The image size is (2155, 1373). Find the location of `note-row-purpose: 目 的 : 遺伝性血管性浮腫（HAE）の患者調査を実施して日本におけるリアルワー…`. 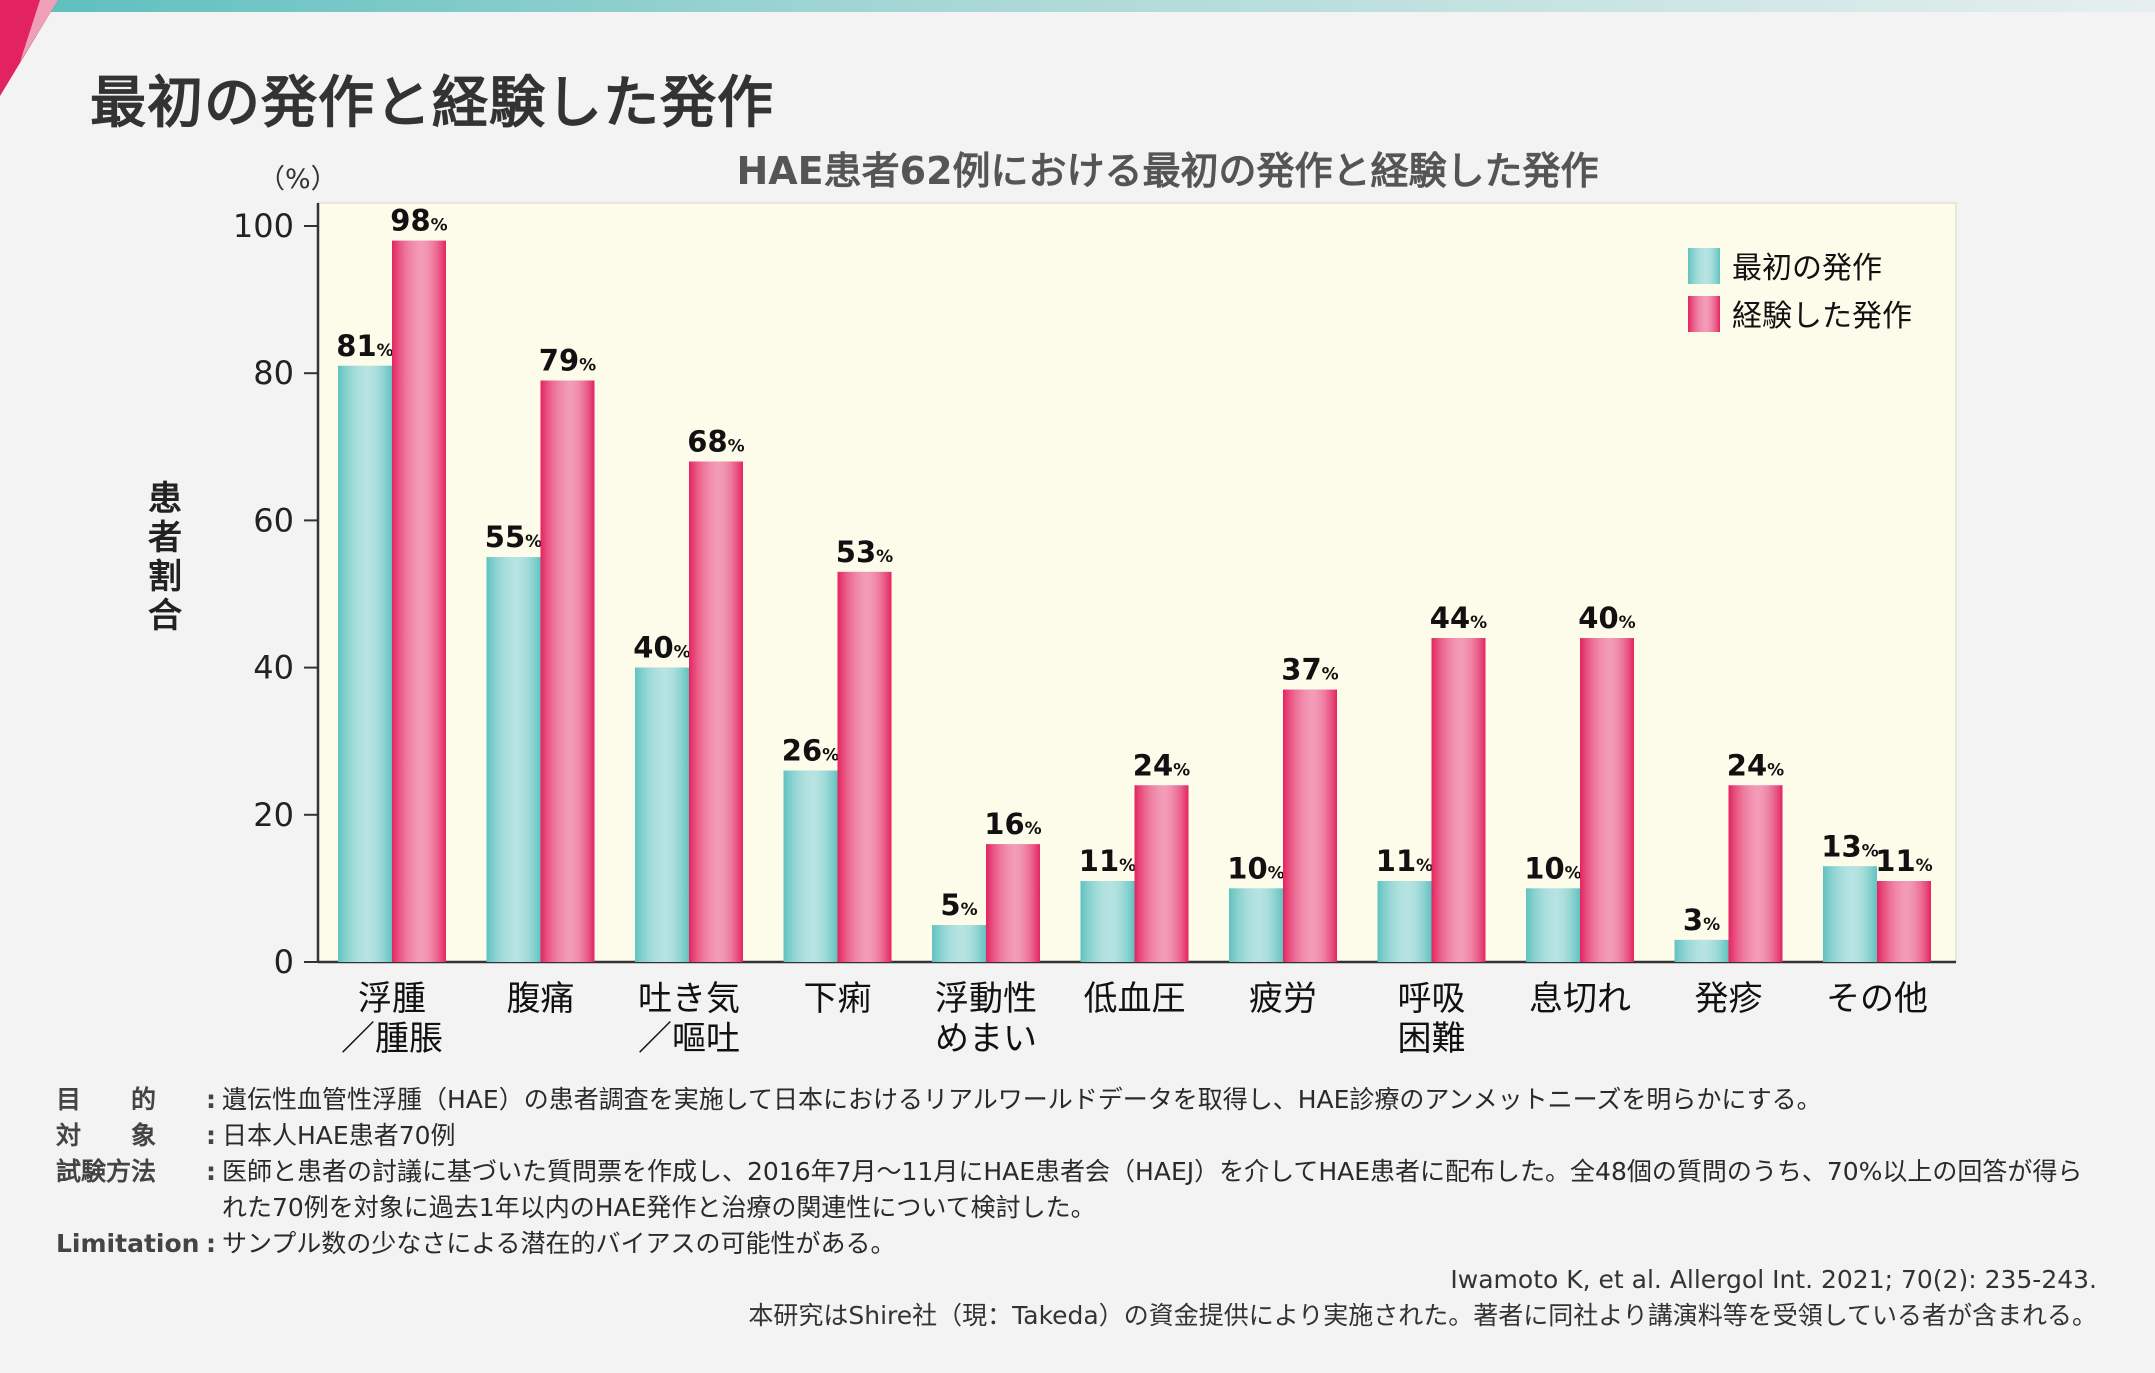

note-row-purpose: 目 的 : 遺伝性血管性浮腫（HAE）の患者調査を実施して日本におけるリアルワー… is located at coordinates (1081, 1100).